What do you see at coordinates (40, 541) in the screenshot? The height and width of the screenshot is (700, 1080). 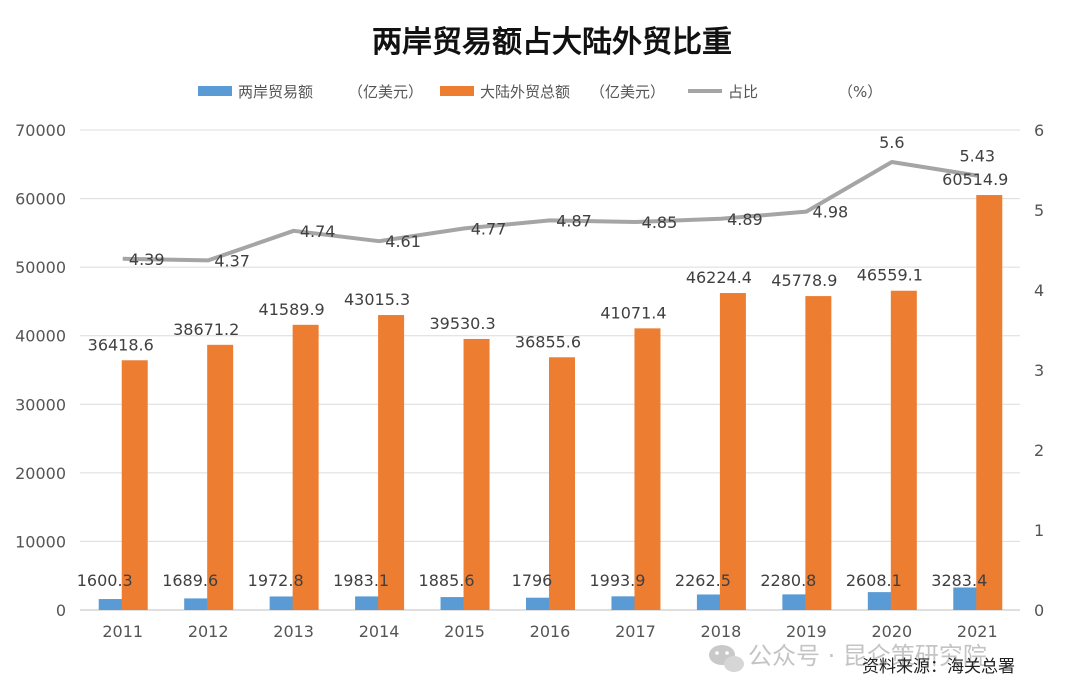 I see `y-left-tick-label: 10000` at bounding box center [40, 541].